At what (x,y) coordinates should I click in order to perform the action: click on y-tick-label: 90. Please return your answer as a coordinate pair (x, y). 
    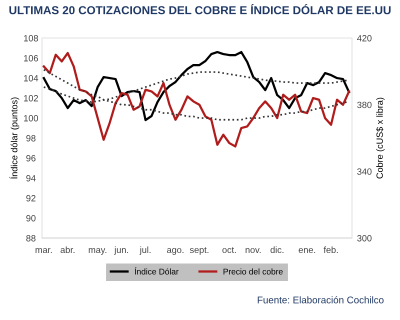
    Looking at the image, I should click on (31, 218).